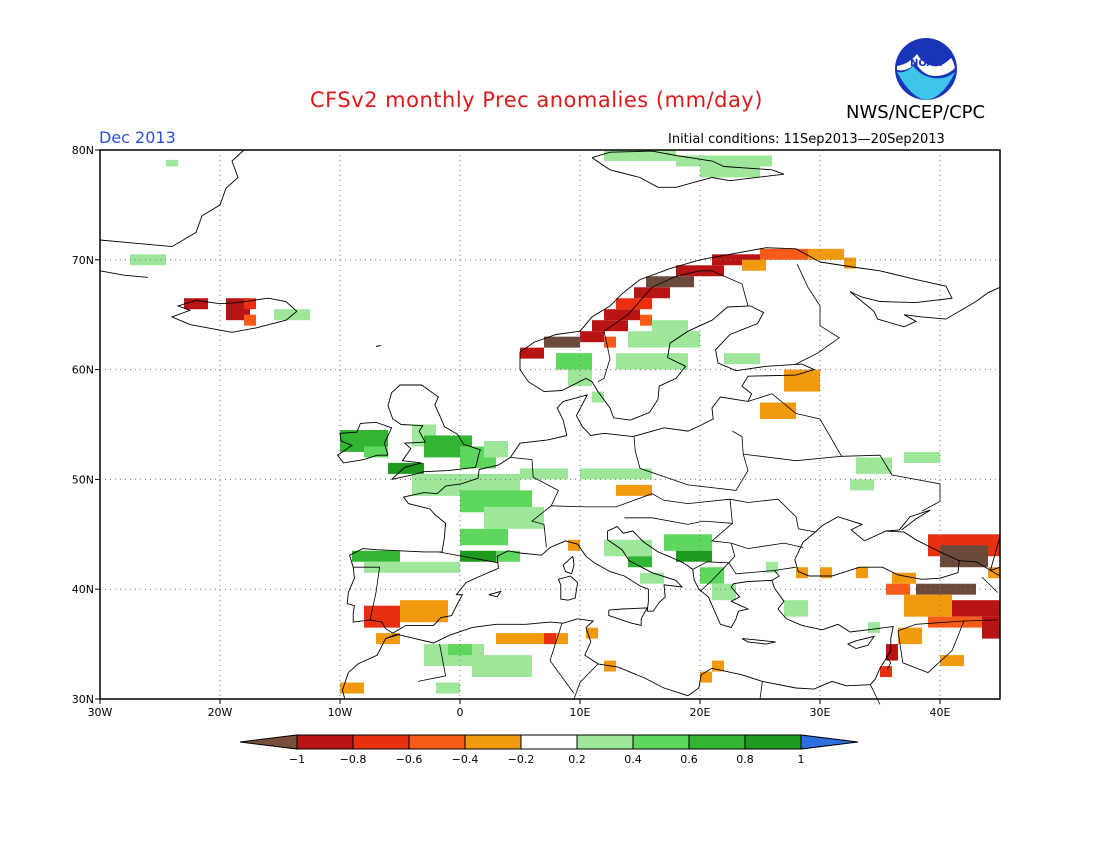 This screenshot has width=1100, height=850. Describe the element at coordinates (829, 742) in the screenshot. I see `colorbar-overflow` at that location.